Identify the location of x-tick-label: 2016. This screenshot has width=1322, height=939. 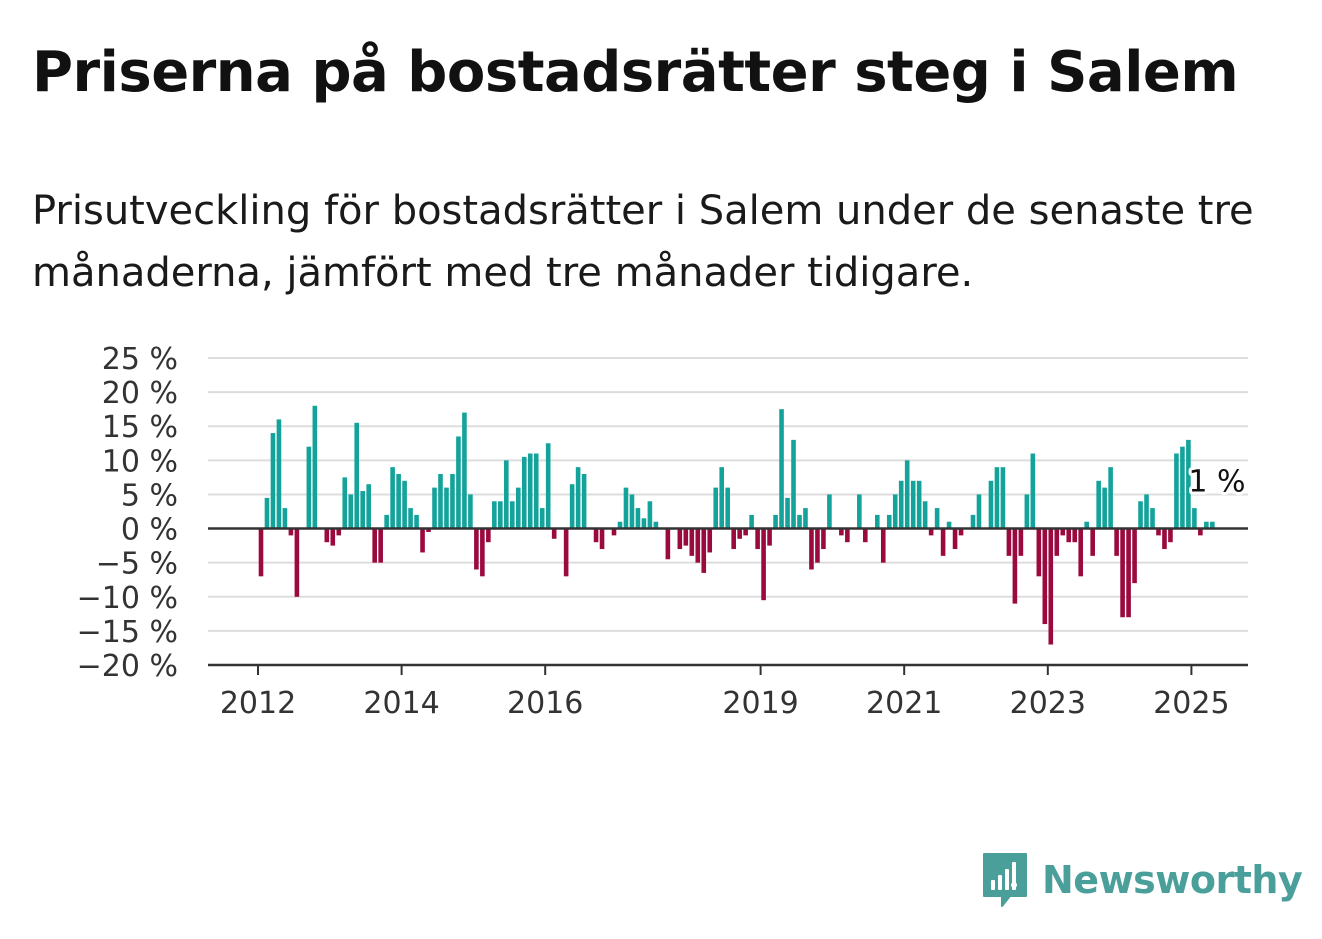
(545, 703).